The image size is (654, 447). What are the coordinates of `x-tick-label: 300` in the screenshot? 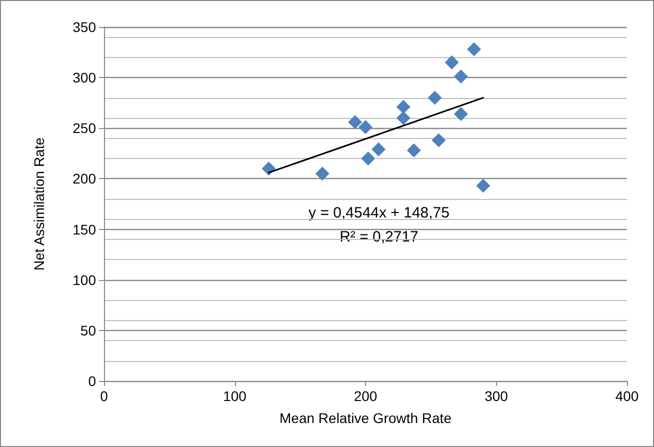 It's located at (496, 396).